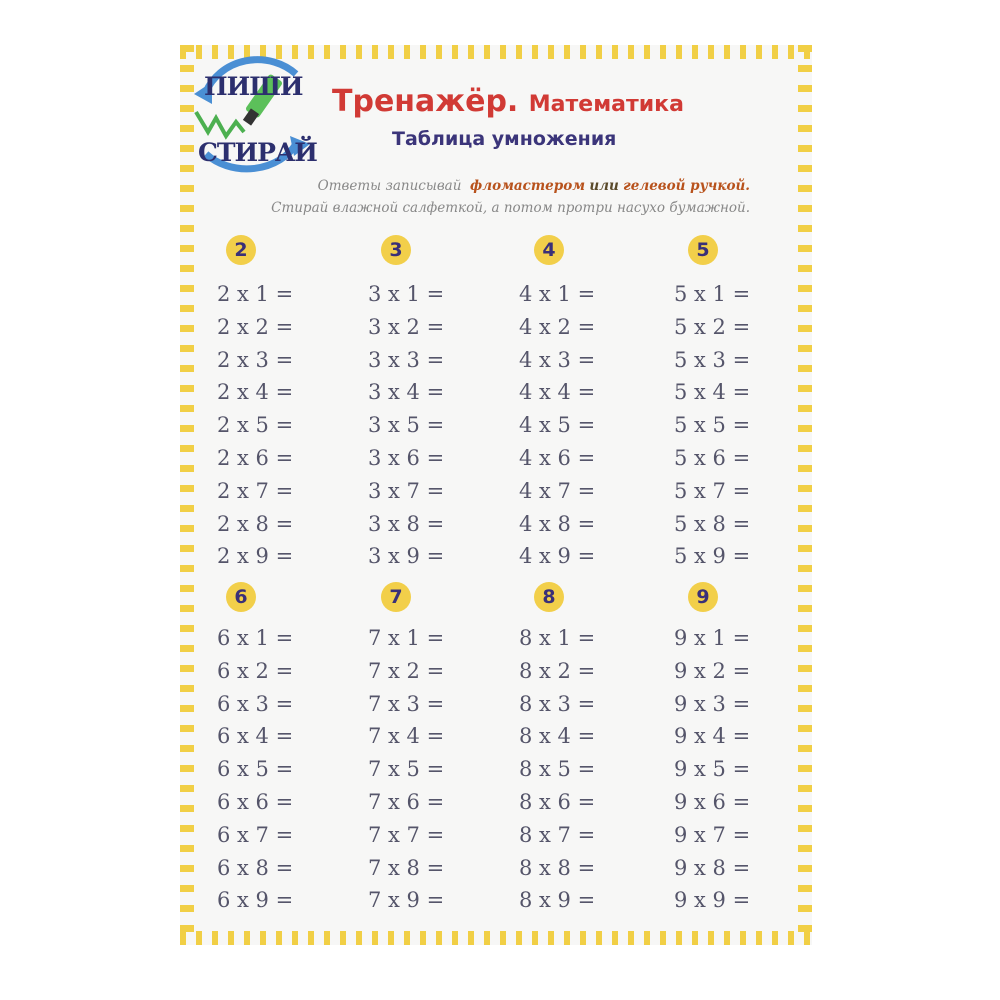 The image size is (1000, 1000). Describe the element at coordinates (557, 326) in the screenshot. I see `equation: 4 x 2 =` at that location.